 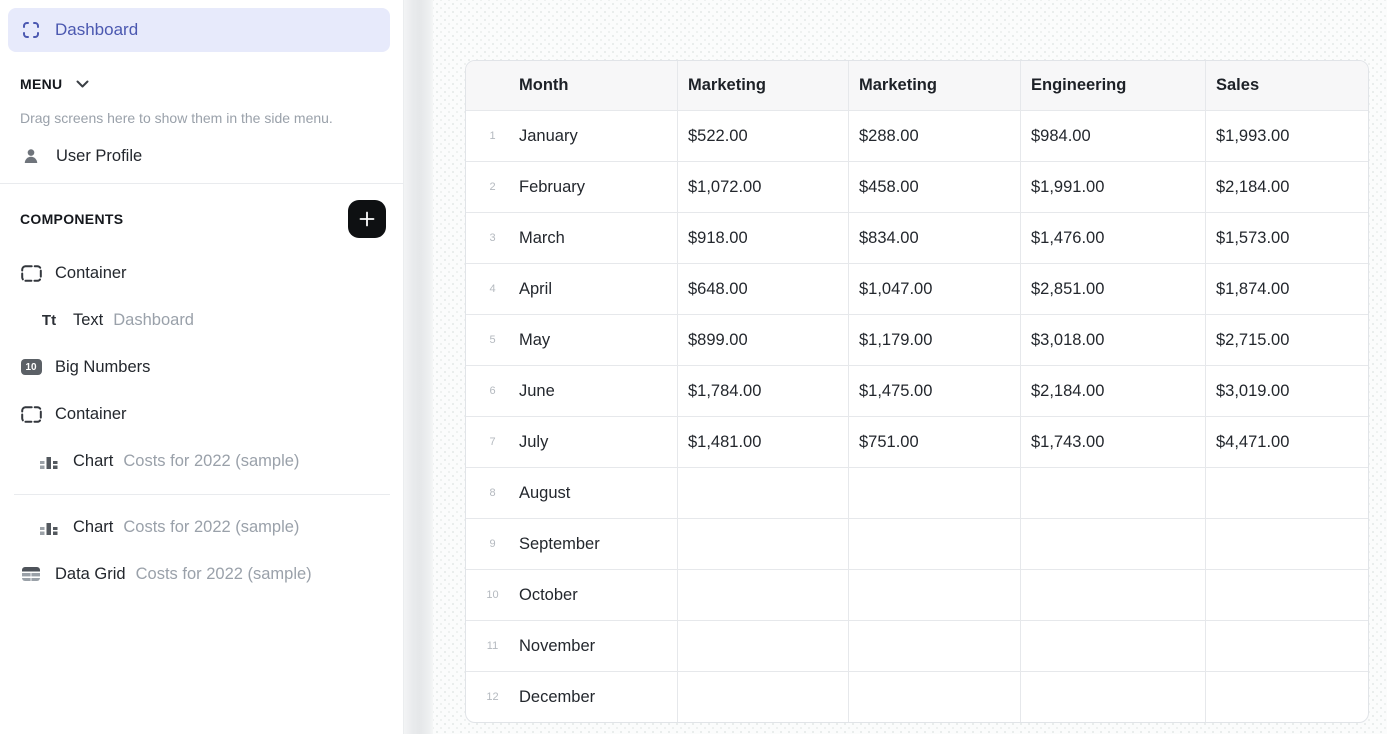 What do you see at coordinates (1113, 442) in the screenshot?
I see `value-cell: $1,743.00` at bounding box center [1113, 442].